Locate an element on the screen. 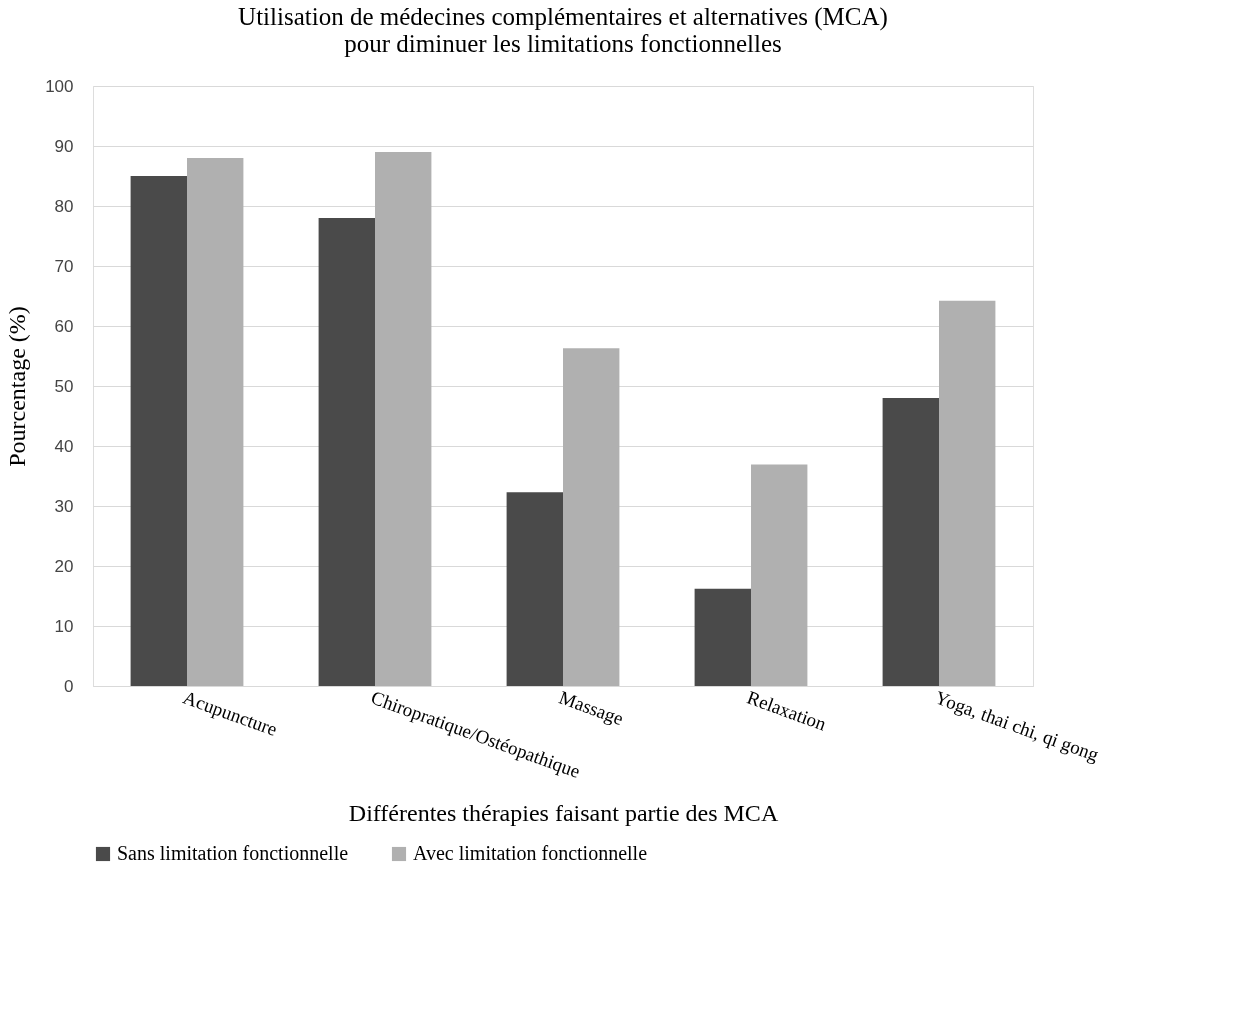 This screenshot has height=1030, width=1258. legend-label: Sans limitation fonctionnelle is located at coordinates (233, 853).